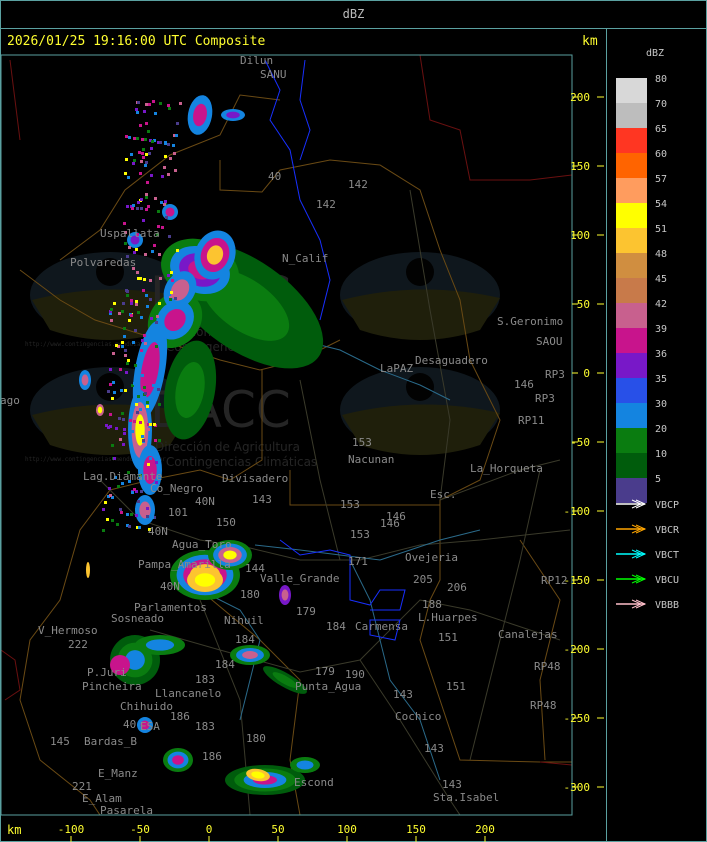  I want to click on place-label: Uspallata, so click(130, 233).